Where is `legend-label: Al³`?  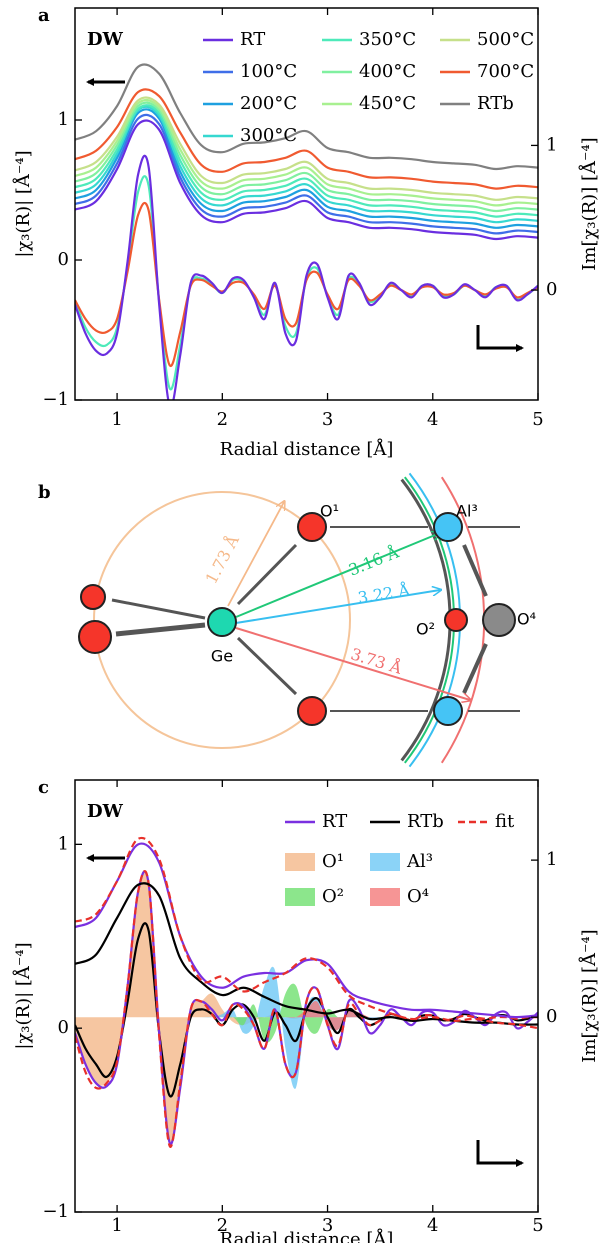
legend-label: Al³ is located at coordinates (419, 861).